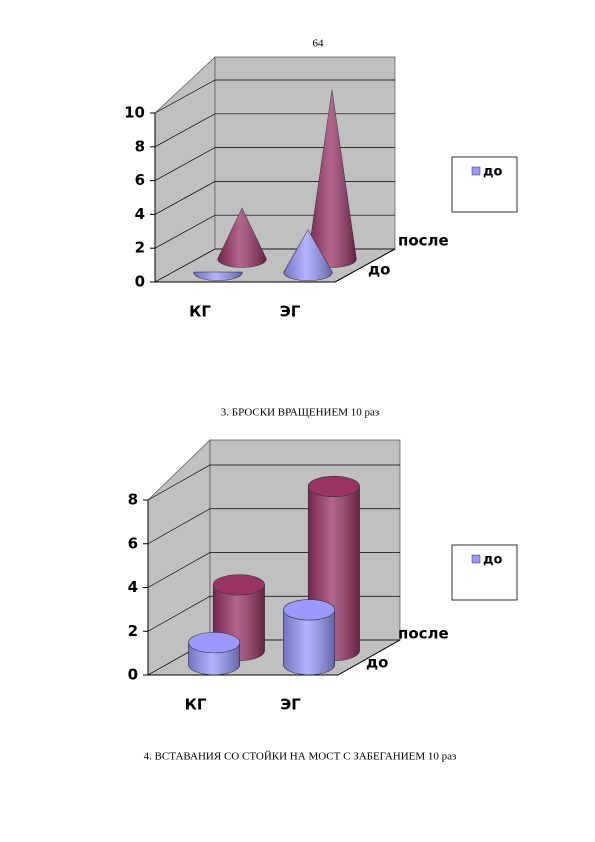 This screenshot has width=595, height=842. Describe the element at coordinates (309, 642) in the screenshot. I see `cylinder-shade` at that location.